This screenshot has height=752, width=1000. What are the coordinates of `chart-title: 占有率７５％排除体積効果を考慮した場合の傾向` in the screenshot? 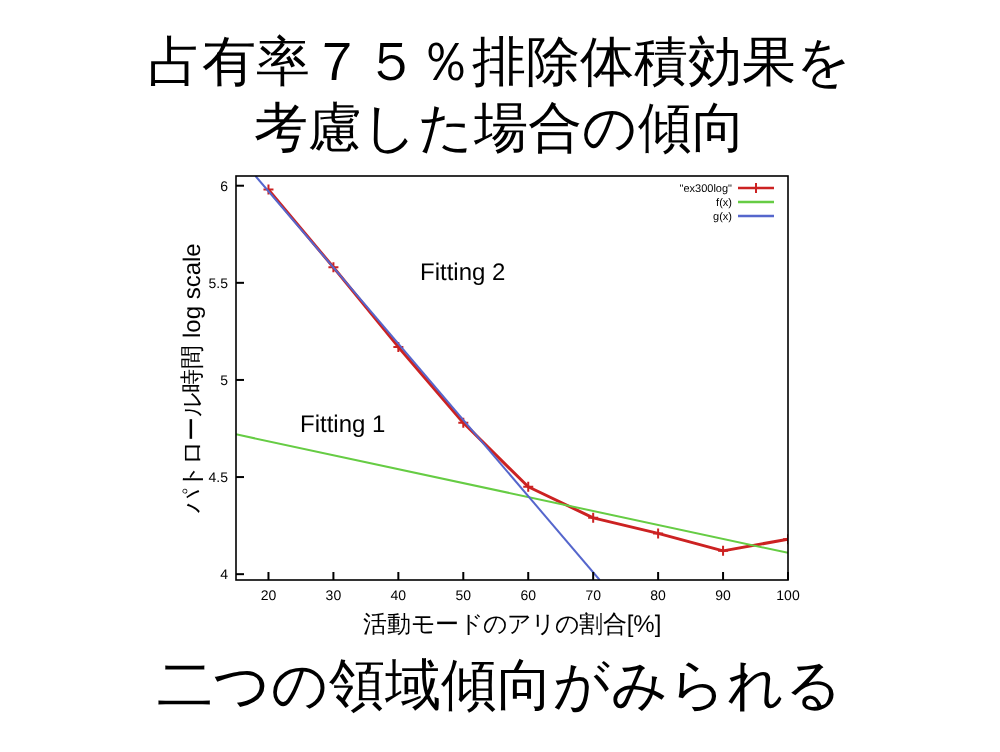 It's located at (500, 95).